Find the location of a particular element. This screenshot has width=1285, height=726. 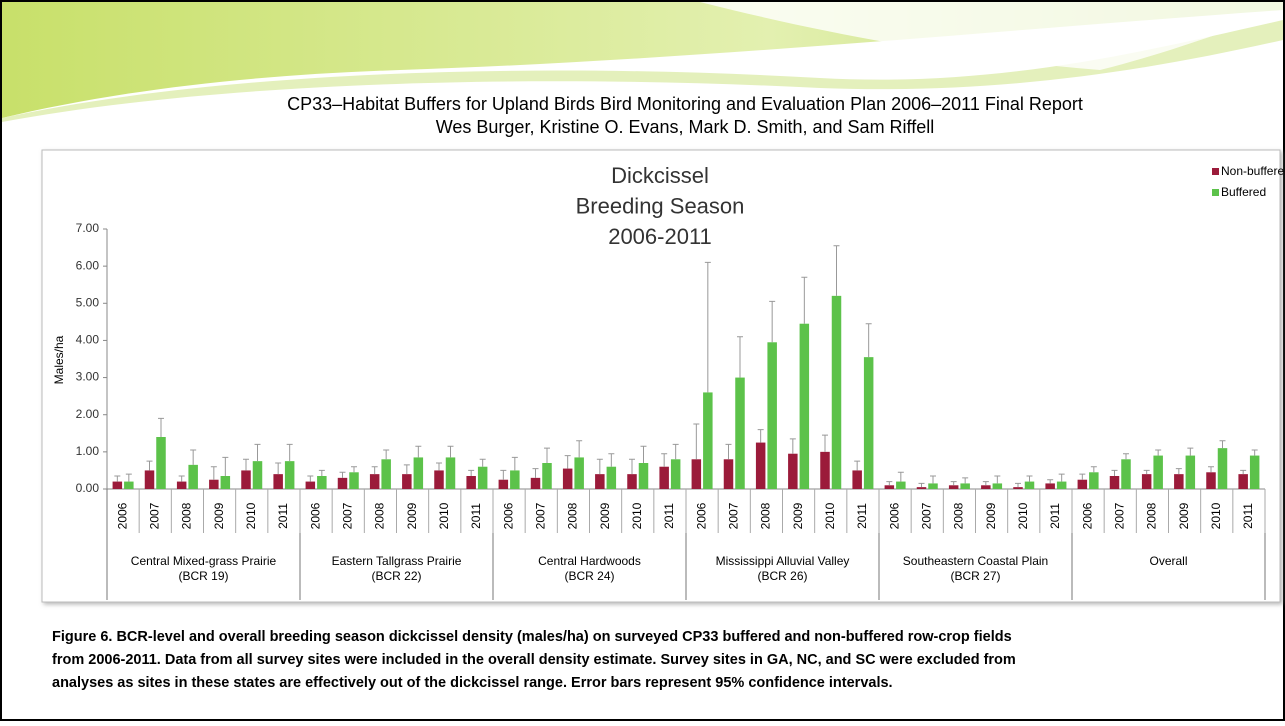

chart-title: Breeding Season is located at coordinates (660, 205).